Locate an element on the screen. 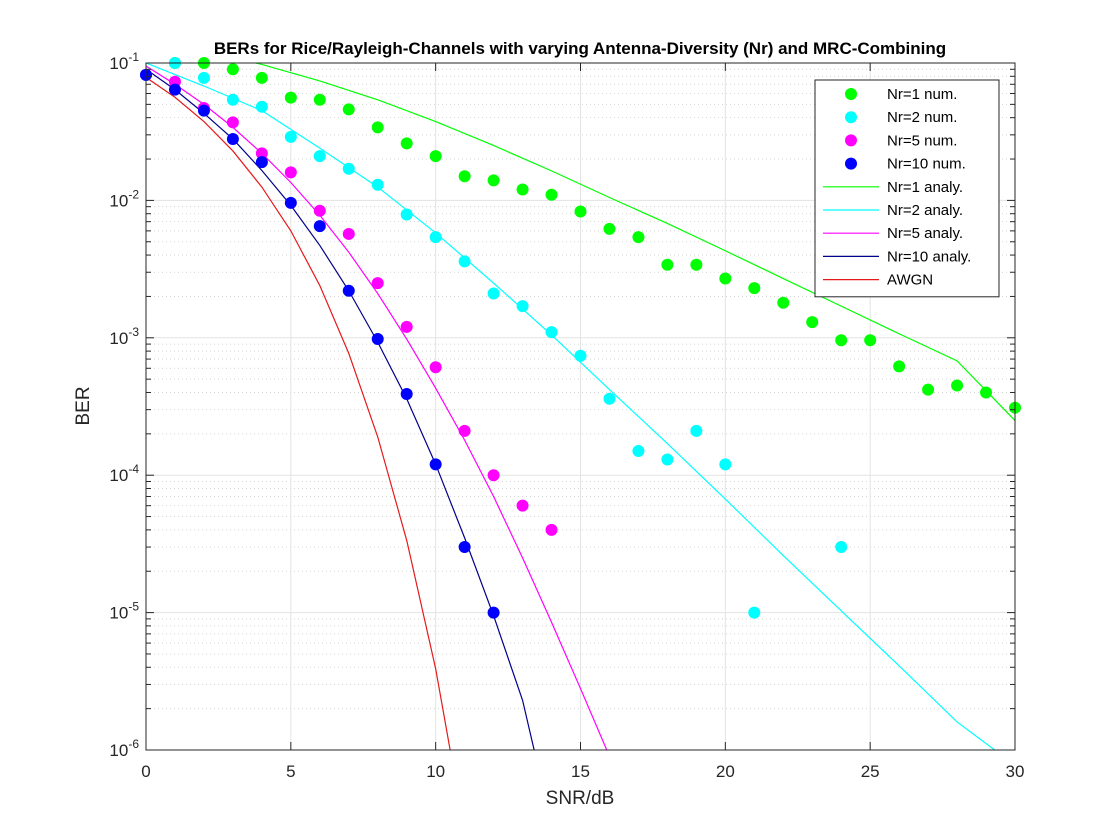 This screenshot has width=1120, height=840. legend-label-nr-2-analy: Nr=2 analy. is located at coordinates (925, 210).